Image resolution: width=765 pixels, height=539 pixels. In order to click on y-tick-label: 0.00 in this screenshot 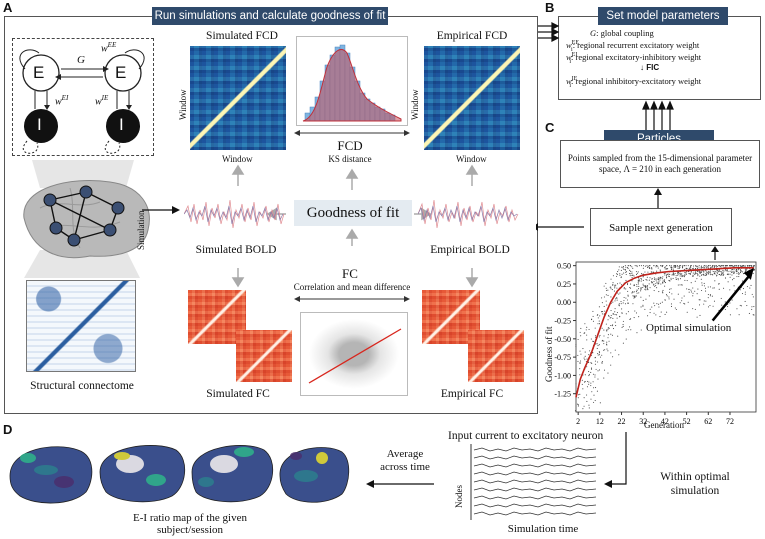, I will do `click(564, 302)`.